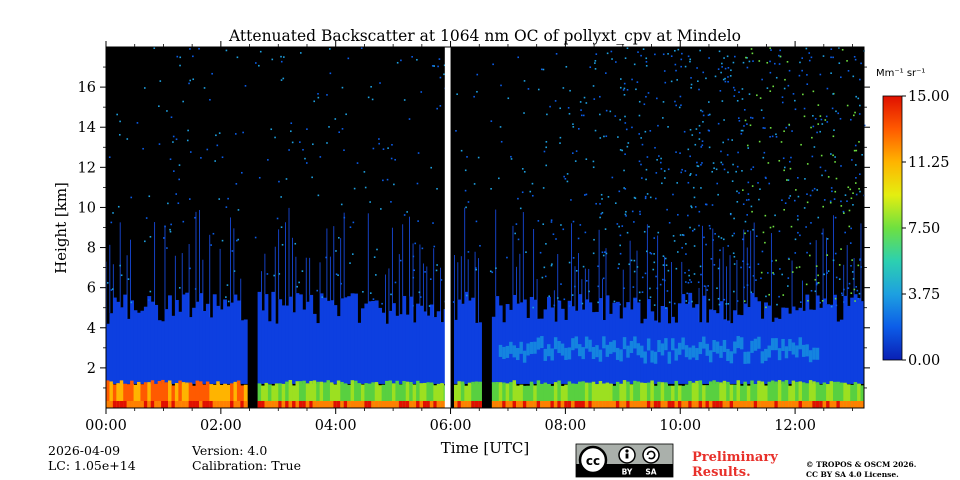 The width and height of the screenshot is (960, 480). What do you see at coordinates (810, 356) in the screenshot?
I see `moist-layer-column` at bounding box center [810, 356].